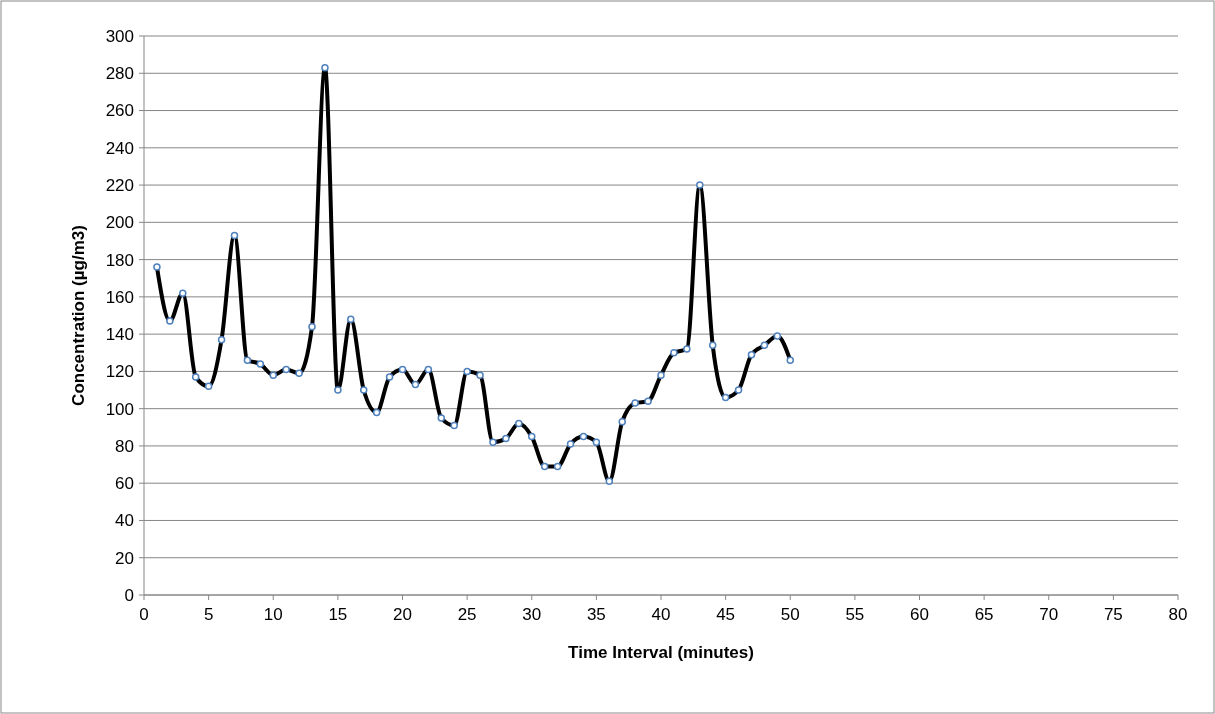  What do you see at coordinates (790, 614) in the screenshot?
I see `x-tick-label: 50` at bounding box center [790, 614].